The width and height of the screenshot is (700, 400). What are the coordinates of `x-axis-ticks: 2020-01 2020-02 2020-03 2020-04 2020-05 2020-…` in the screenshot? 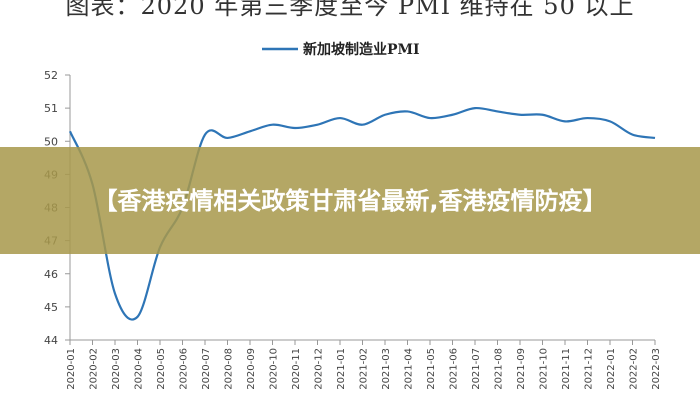 It's located at (364, 365).